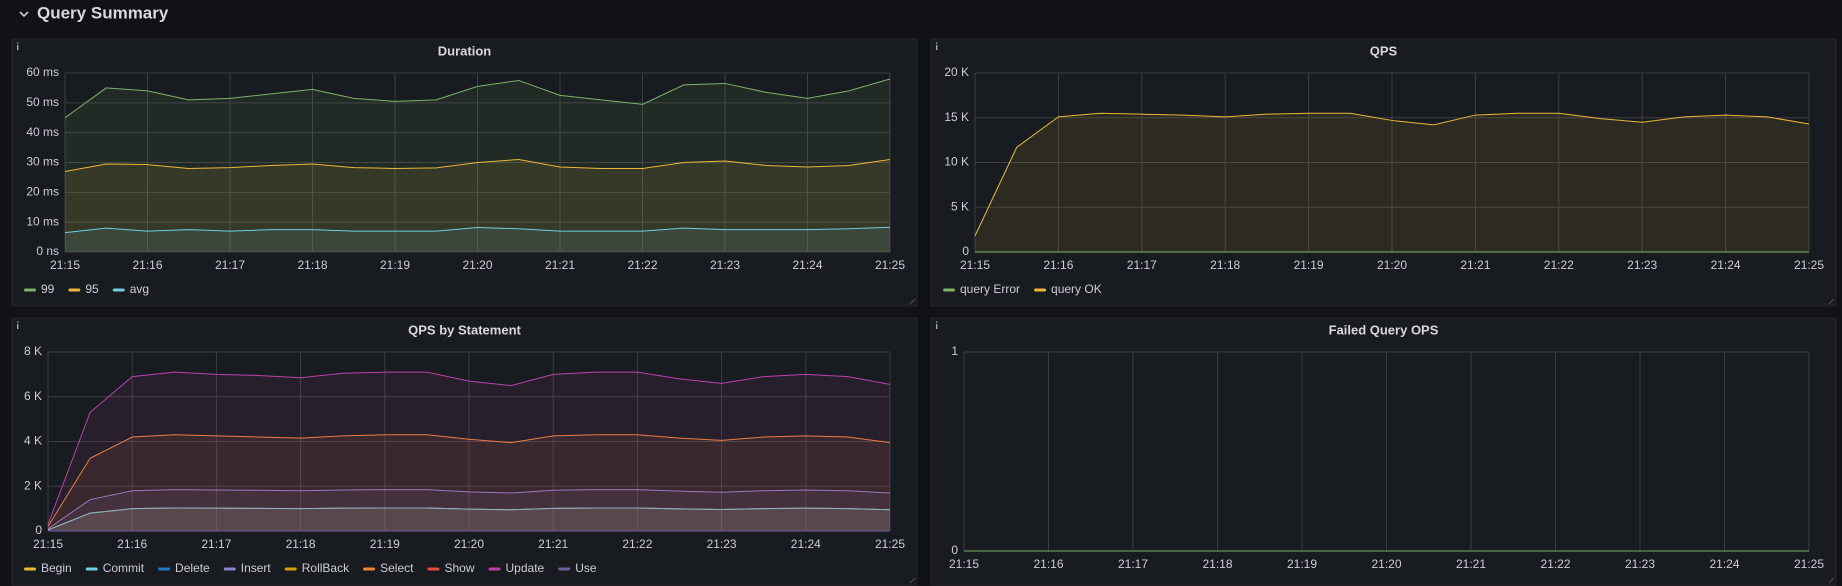  Describe the element at coordinates (139, 289) in the screenshot. I see `legend-label: avg` at that location.